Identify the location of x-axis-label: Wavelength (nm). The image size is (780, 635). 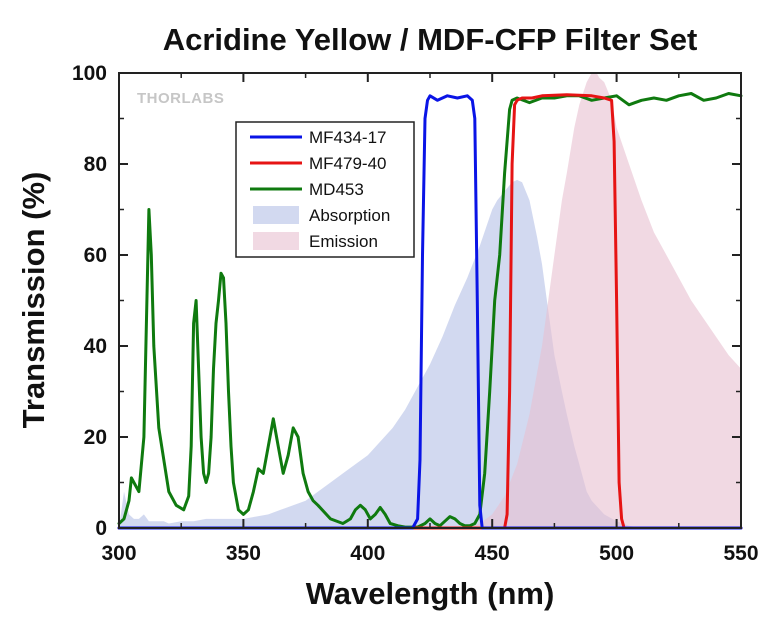
(430, 593).